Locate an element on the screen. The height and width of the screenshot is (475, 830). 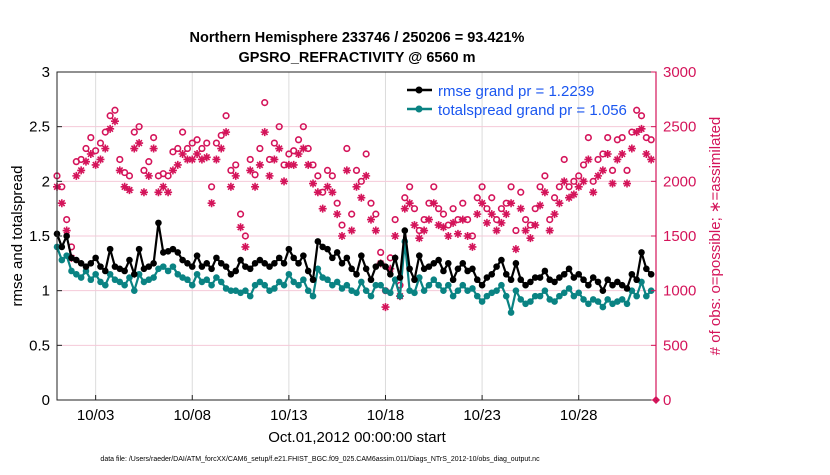
x-tick-label: 10/23 is located at coordinates (482, 415).